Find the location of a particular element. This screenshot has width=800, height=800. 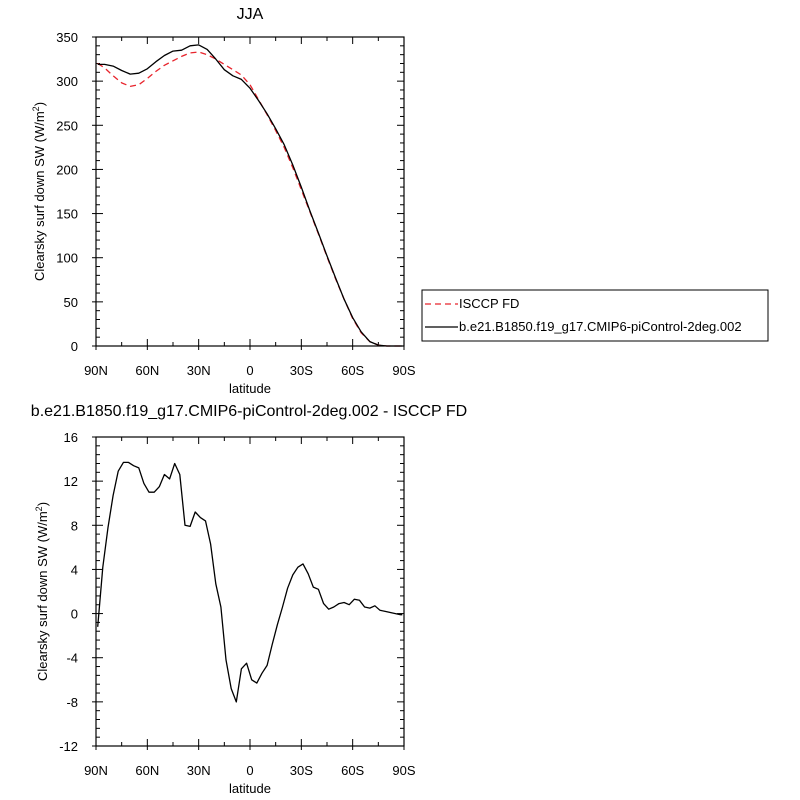

y-tick-label: 250 is located at coordinates (67, 125).